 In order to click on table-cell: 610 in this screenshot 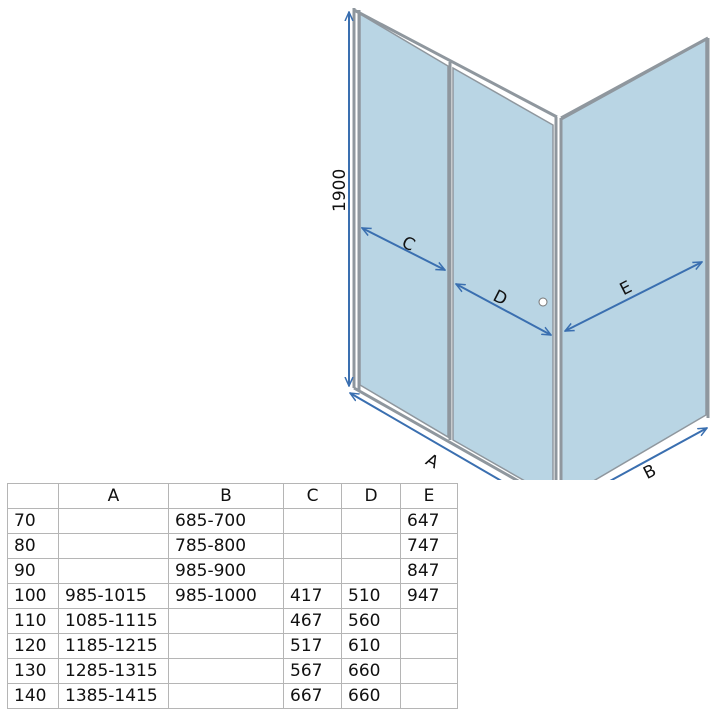, I will do `click(371, 646)`.